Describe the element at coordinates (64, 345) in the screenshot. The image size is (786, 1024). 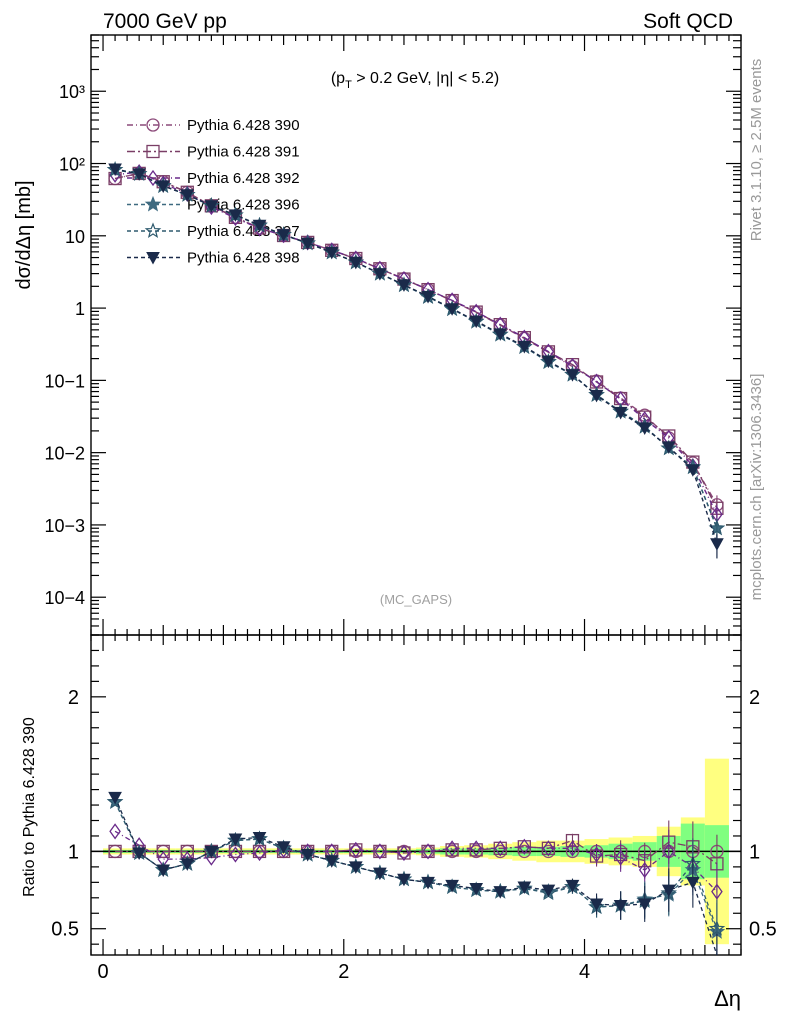
I see `y-tick-labels: 10−4 10−3 10−2 10−1 1 10 10² 10³` at that location.